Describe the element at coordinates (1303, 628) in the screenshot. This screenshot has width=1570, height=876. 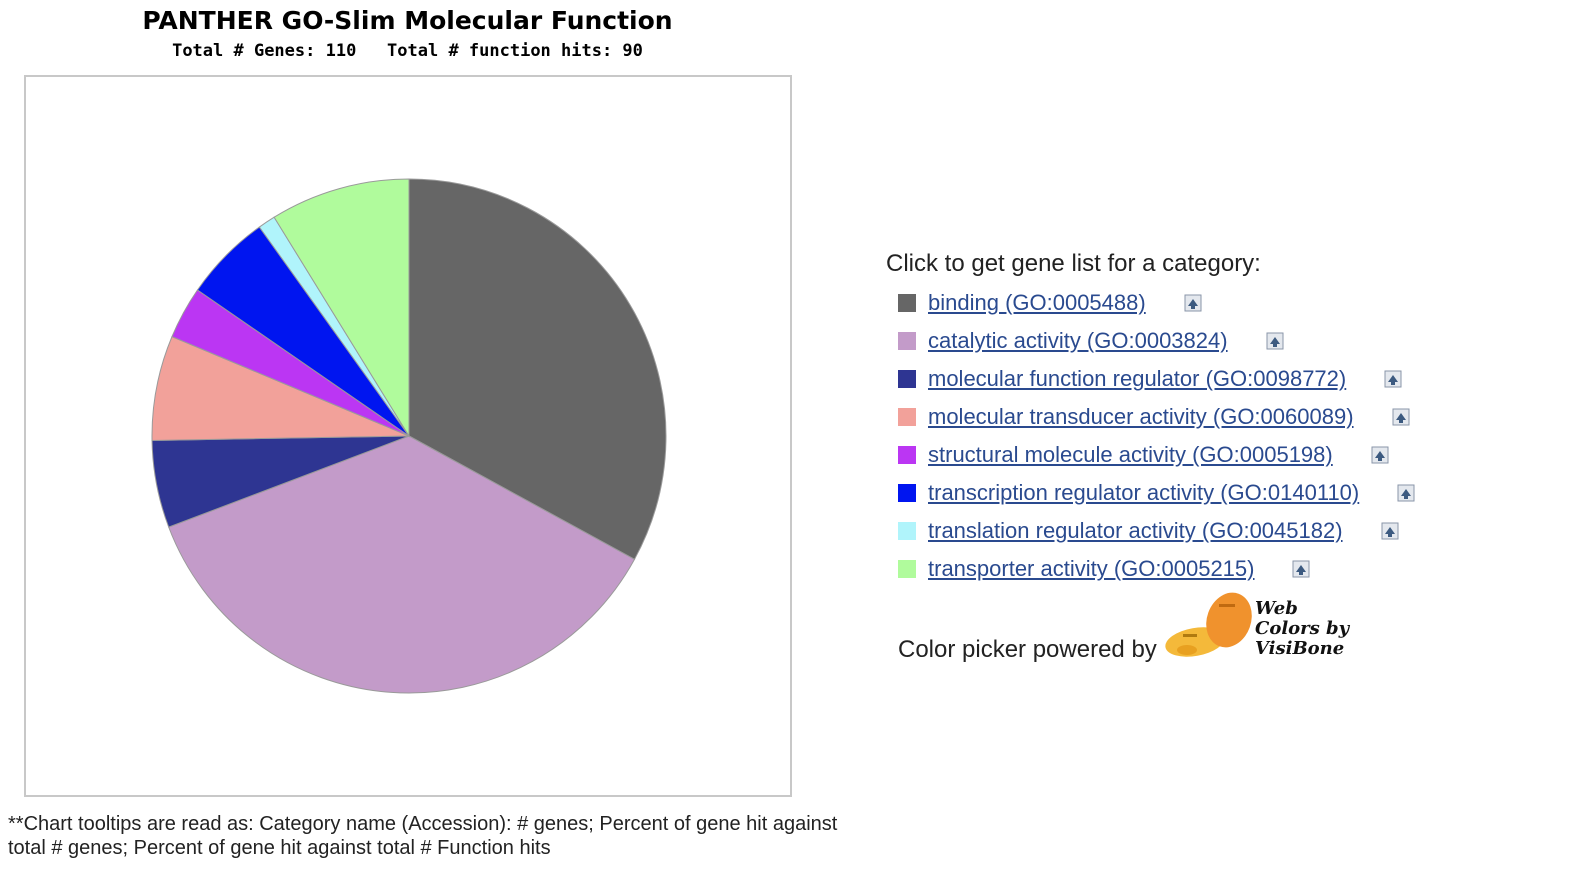
I see `logo-text-2: Colors by` at that location.